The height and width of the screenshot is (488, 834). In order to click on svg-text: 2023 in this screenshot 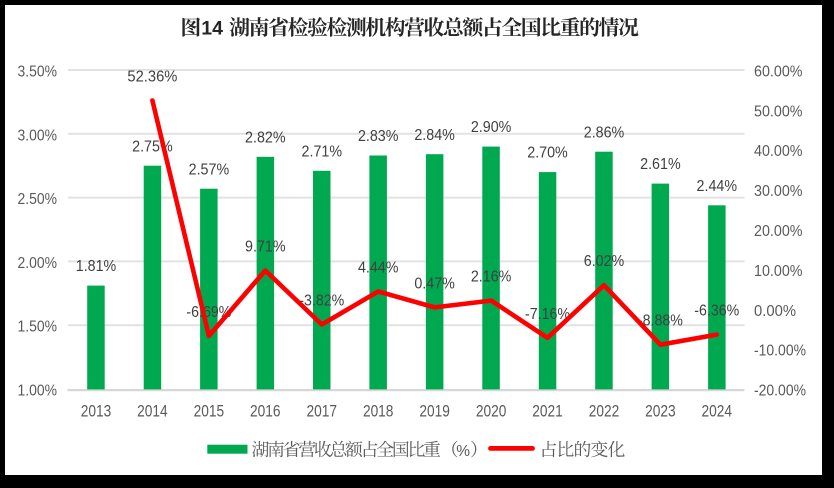, I will do `click(660, 411)`.